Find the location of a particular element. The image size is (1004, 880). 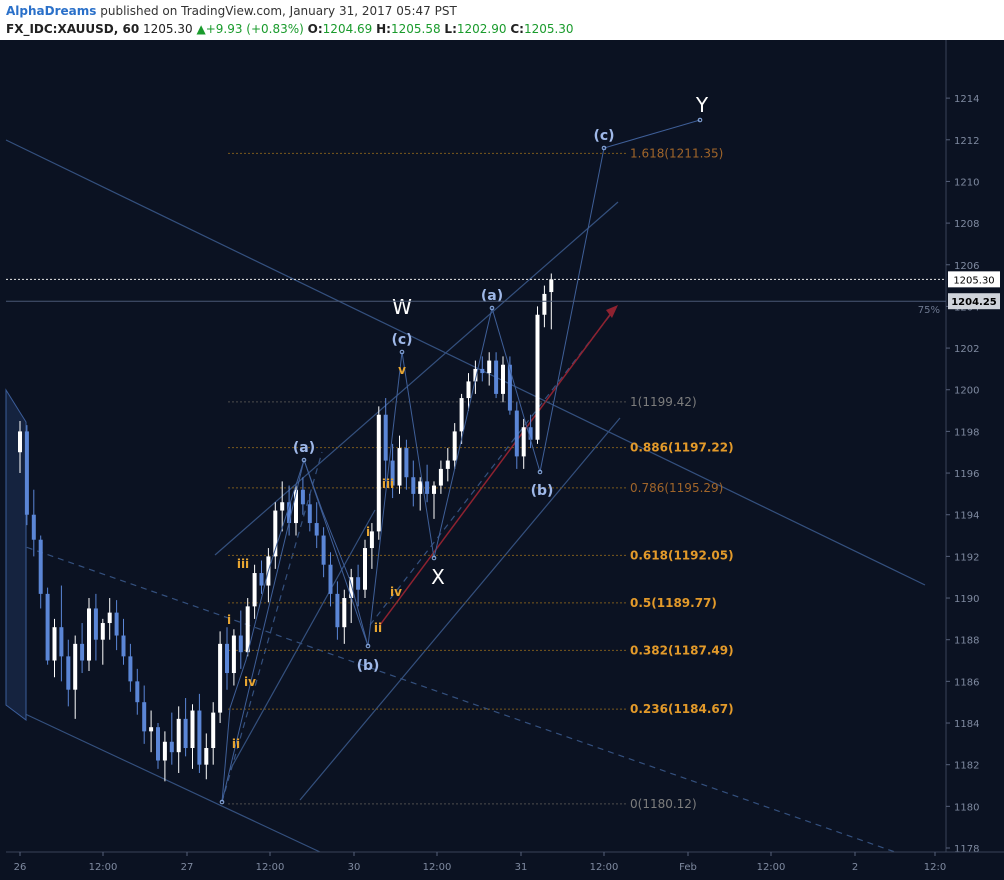

channel-shade is located at coordinates (16, 554).